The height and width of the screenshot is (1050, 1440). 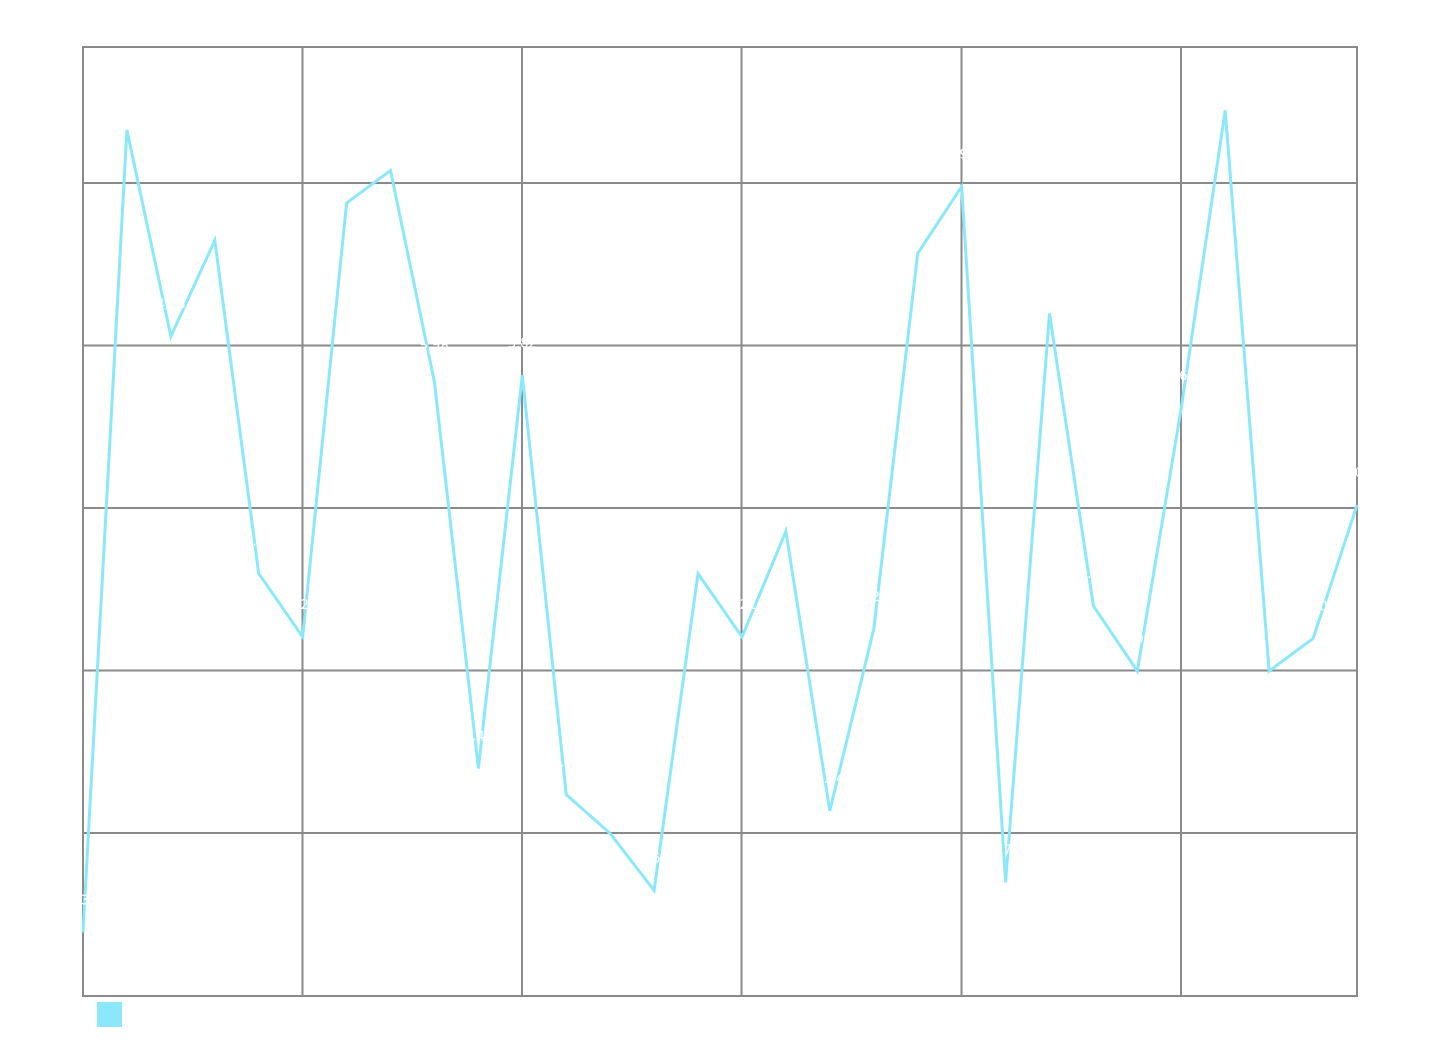 What do you see at coordinates (83, 901) in the screenshot?
I see `data-label: 0.39` at bounding box center [83, 901].